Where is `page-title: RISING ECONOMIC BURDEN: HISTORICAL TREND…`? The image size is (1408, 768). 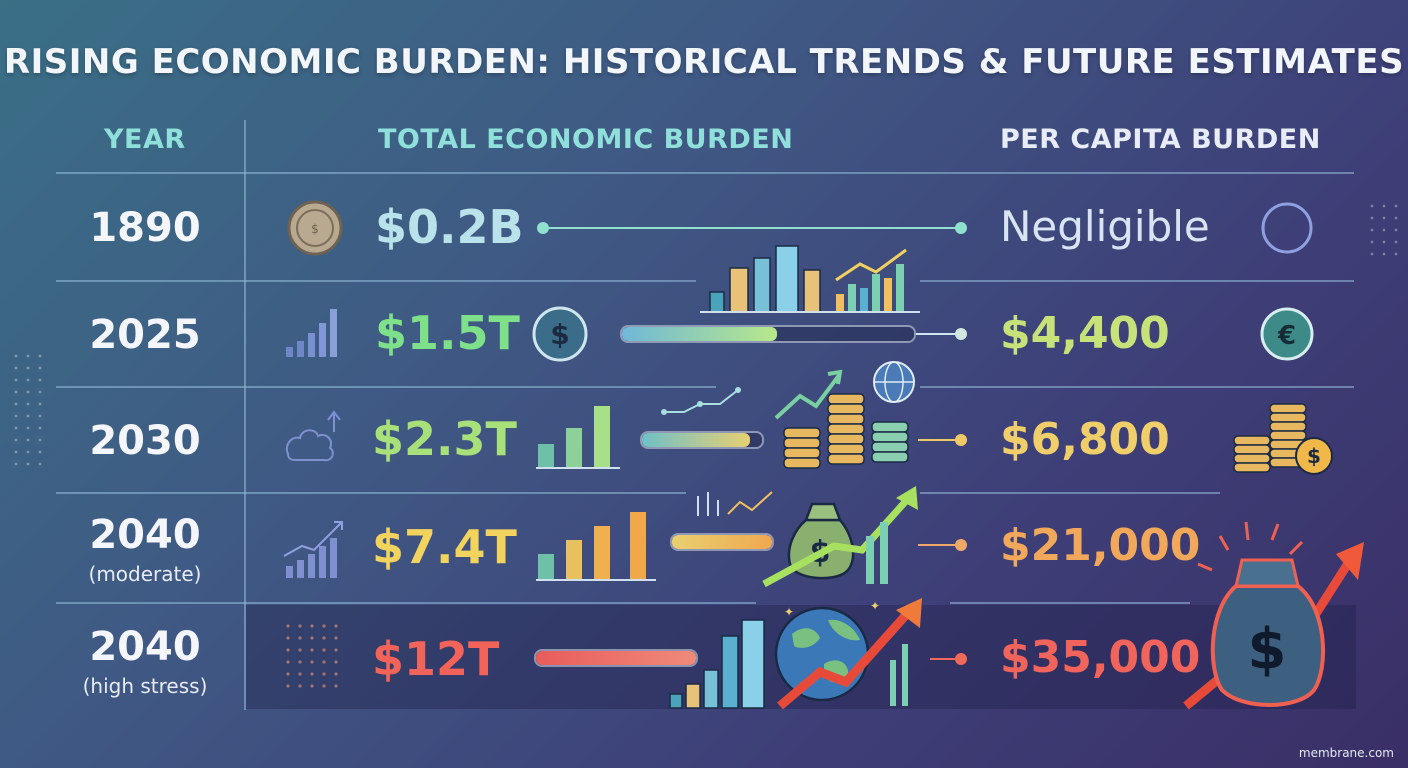 page-title: RISING ECONOMIC BURDEN: HISTORICAL TREND… is located at coordinates (704, 62).